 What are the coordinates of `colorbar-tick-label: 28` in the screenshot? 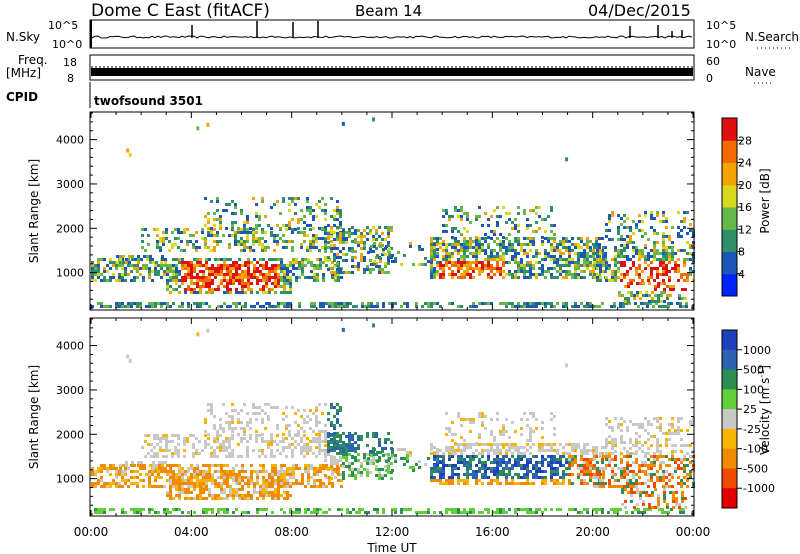 It's located at (745, 140).